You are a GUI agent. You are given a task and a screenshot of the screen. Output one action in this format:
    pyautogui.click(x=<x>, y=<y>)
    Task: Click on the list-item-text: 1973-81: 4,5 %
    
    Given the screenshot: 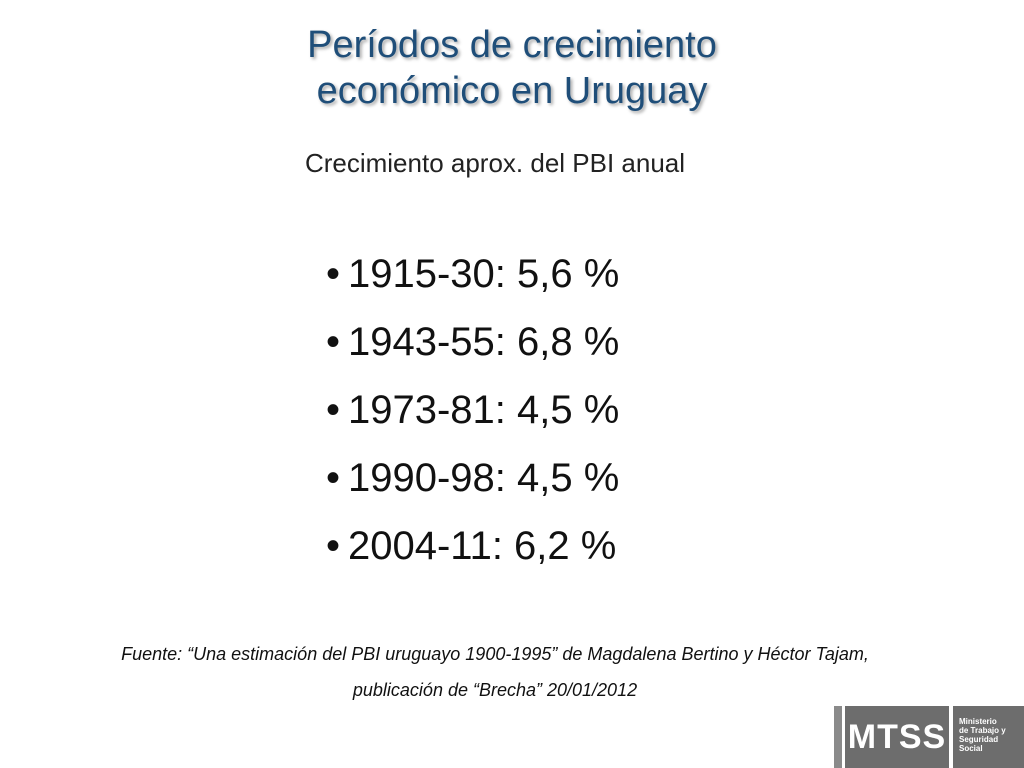 What is the action you would take?
    pyautogui.click(x=484, y=410)
    